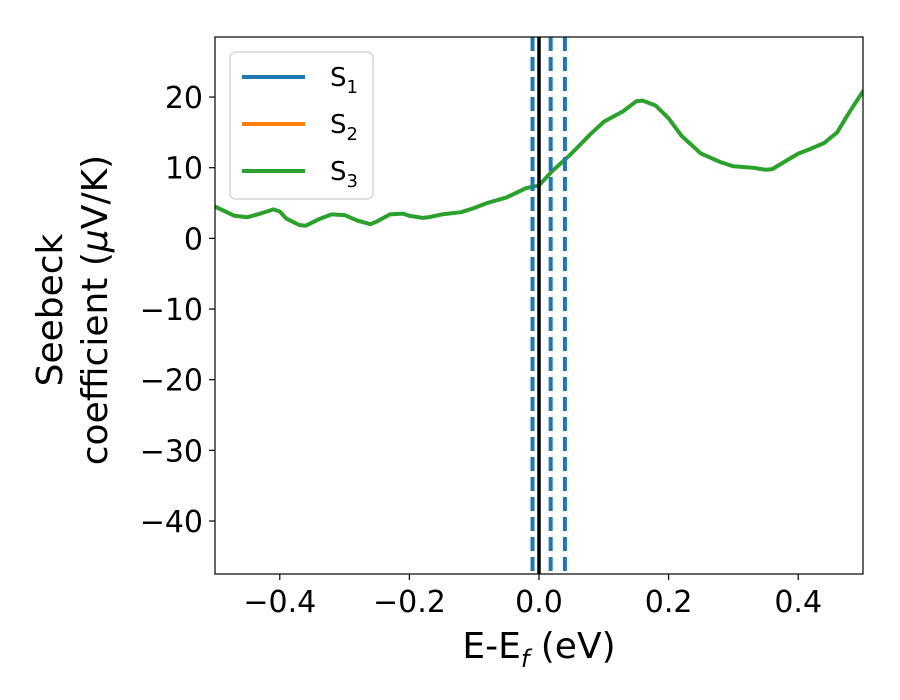 The height and width of the screenshot is (700, 900). Describe the element at coordinates (171, 451) in the screenshot. I see `y-tick-label: −30` at that location.